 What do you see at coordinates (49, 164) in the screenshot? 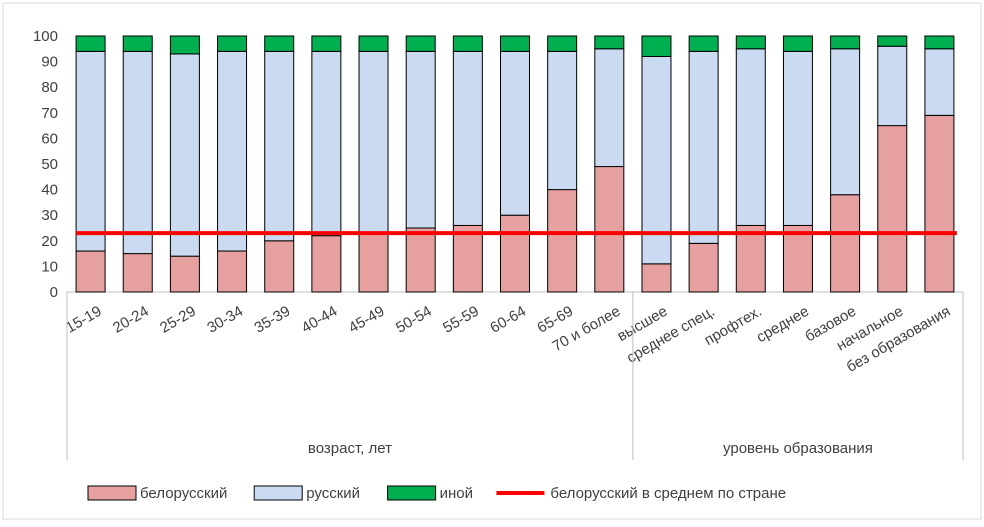
I see `y-tick-label: 50` at bounding box center [49, 164].